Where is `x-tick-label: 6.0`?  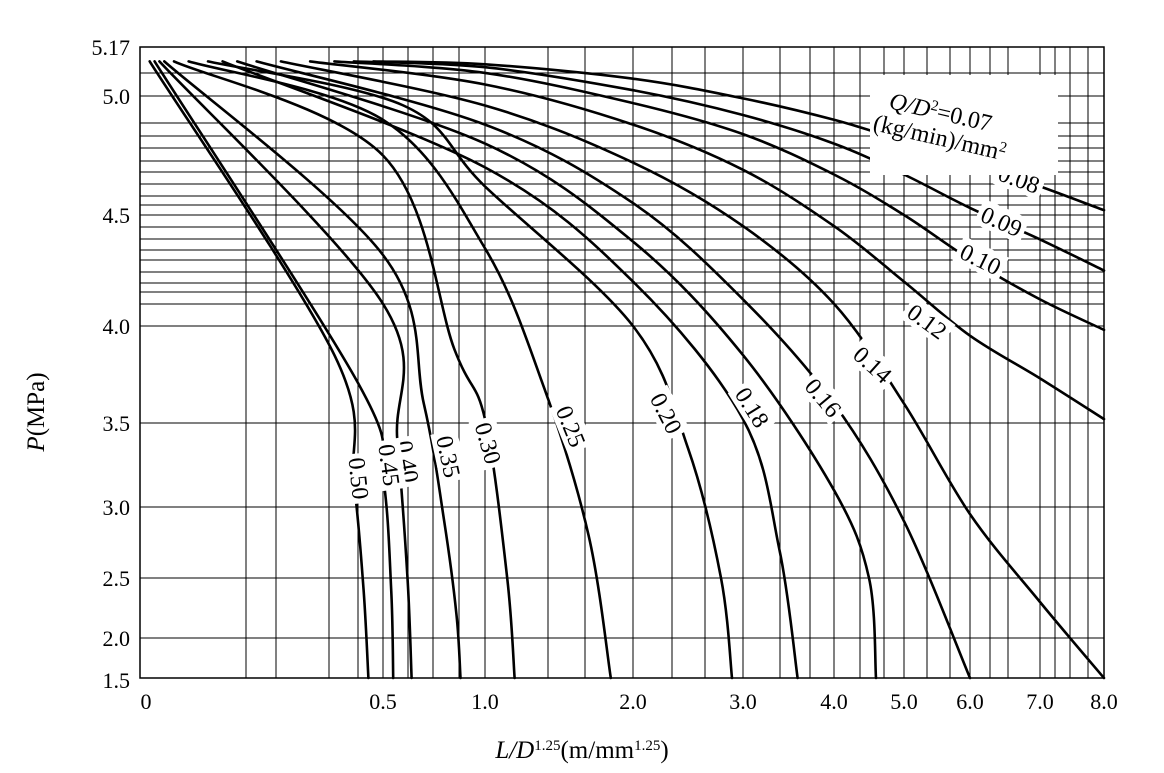
x-tick-label: 6.0 is located at coordinates (970, 701).